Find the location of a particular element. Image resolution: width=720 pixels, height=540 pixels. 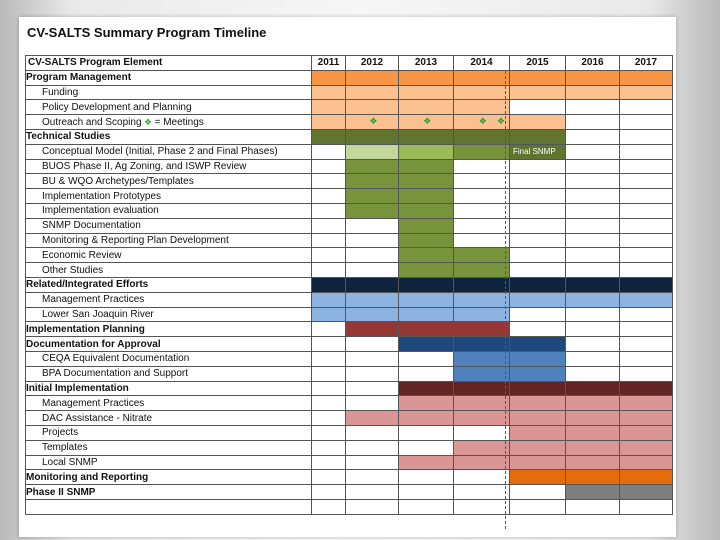

row-label-text: Documentation for Approval is located at coordinates (93, 344).